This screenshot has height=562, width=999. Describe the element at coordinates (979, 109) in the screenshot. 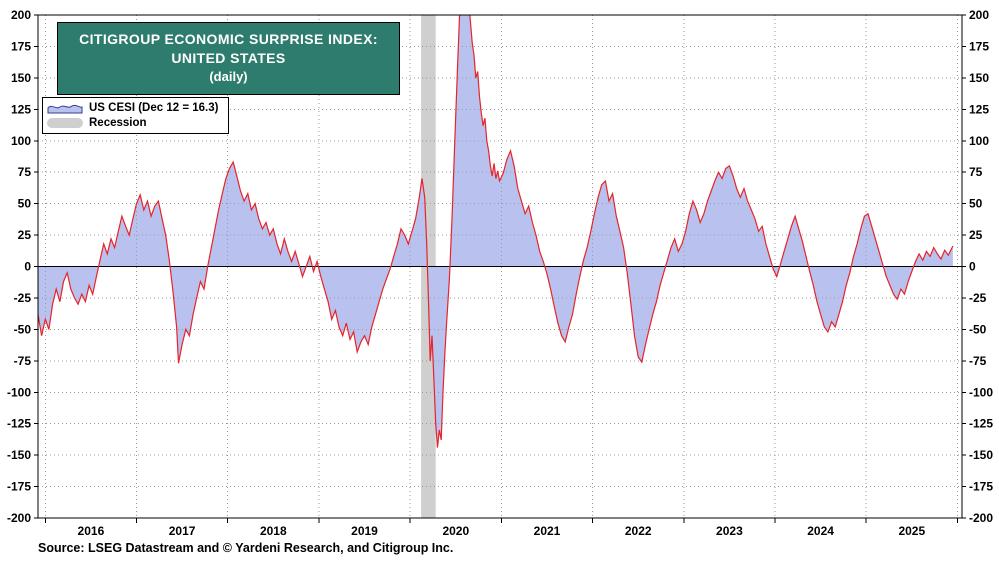

I see `y-tick-label-right: 125` at that location.